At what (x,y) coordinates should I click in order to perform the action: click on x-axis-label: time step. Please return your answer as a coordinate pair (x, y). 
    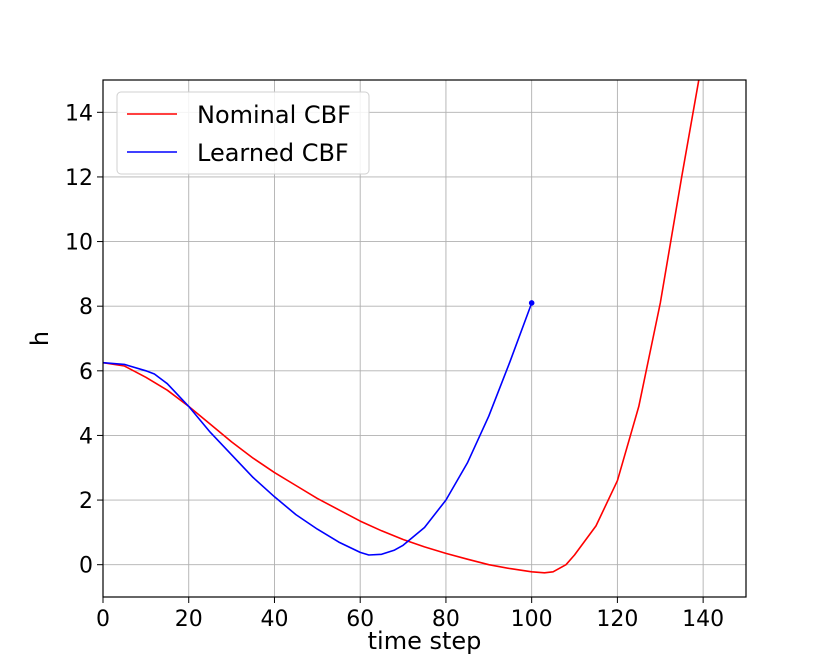
    Looking at the image, I should click on (425, 641).